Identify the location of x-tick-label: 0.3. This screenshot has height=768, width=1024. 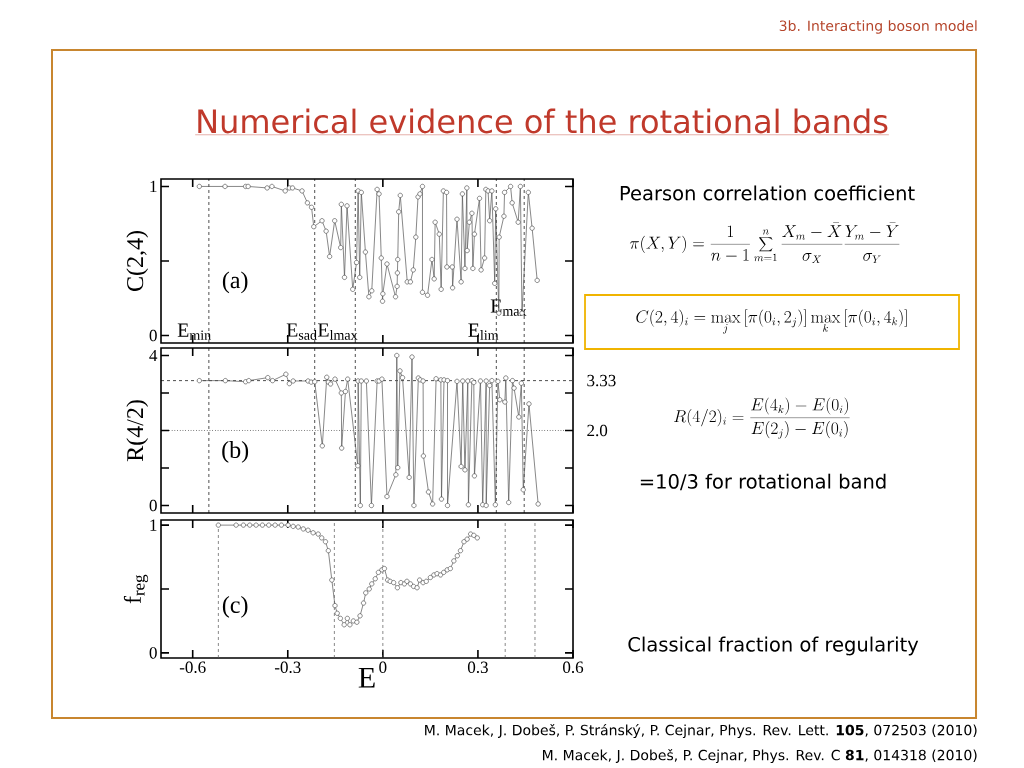
(477, 667).